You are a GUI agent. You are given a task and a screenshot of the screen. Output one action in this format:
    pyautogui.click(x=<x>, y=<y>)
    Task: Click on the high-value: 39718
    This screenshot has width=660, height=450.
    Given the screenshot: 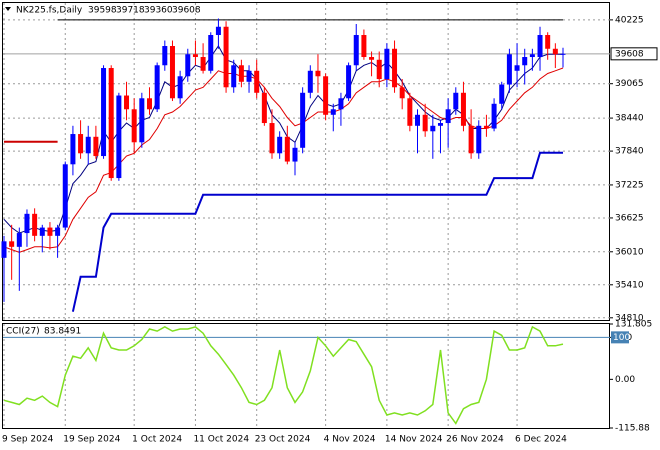 What is the action you would take?
    pyautogui.click(x=130, y=11)
    